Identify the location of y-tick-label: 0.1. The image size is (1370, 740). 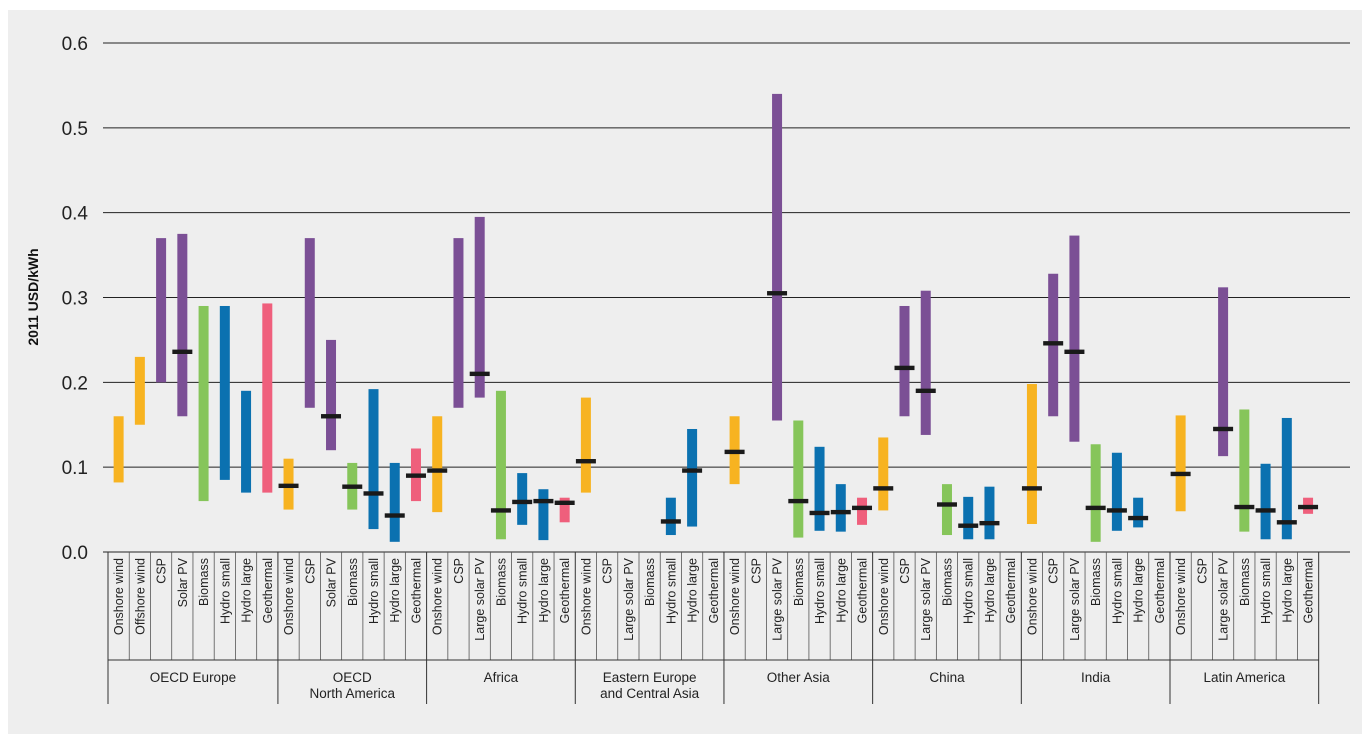
(75, 468).